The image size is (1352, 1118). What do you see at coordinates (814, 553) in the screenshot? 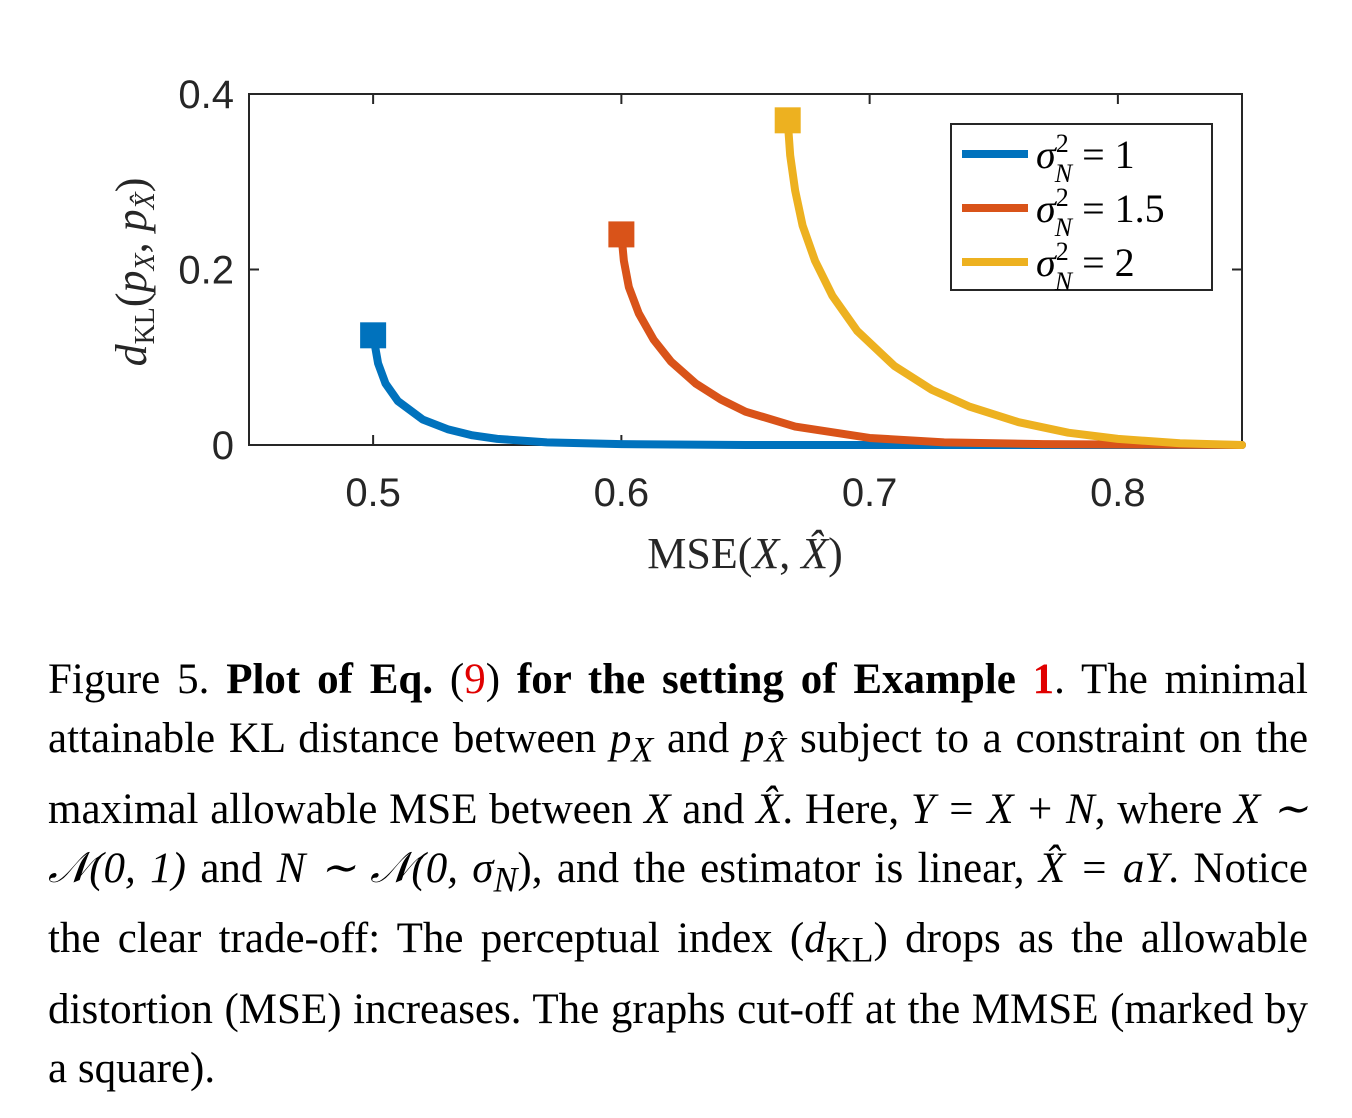
I see `x-axis-label-xhat: X̂` at bounding box center [814, 553].